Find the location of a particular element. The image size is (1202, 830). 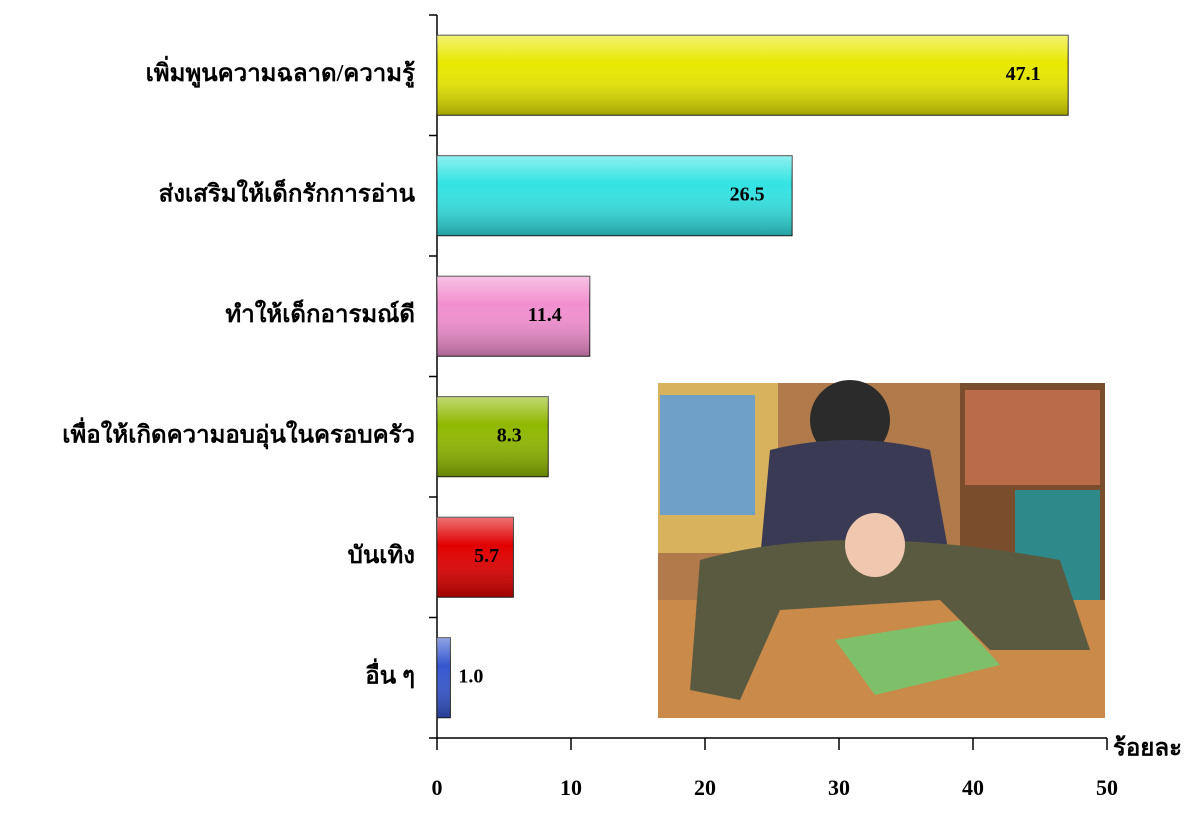

y-tick-label: เพิ่มพูนความฉลาด/ความรู้ is located at coordinates (281, 71).